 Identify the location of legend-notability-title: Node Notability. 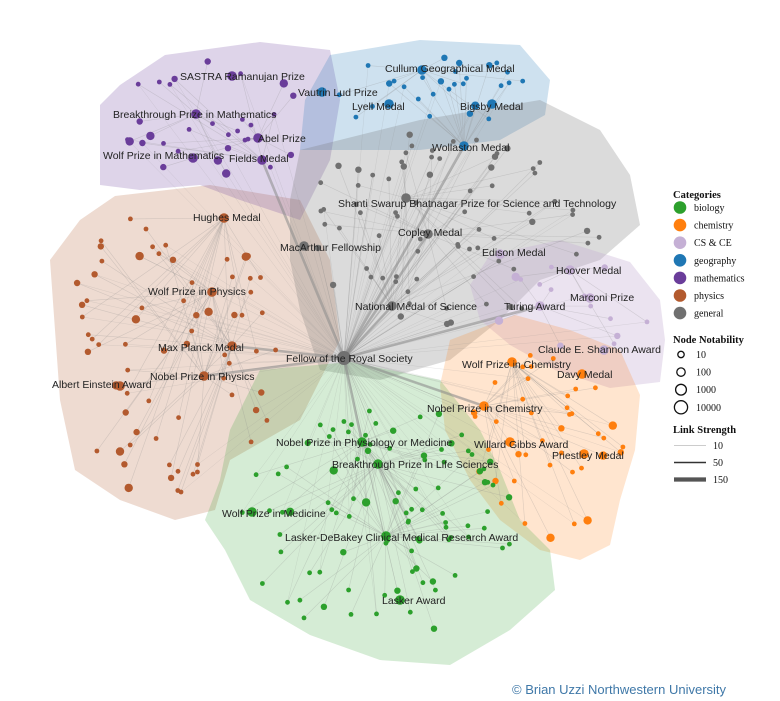
(709, 340).